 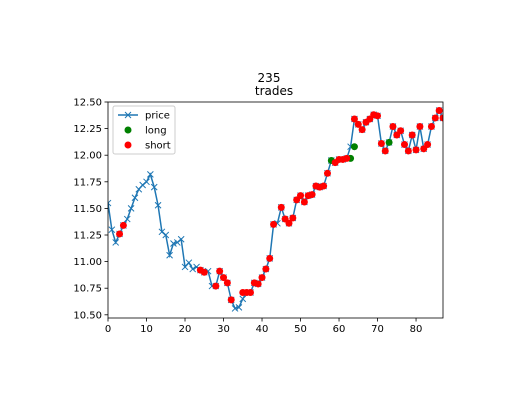 What do you see at coordinates (146, 329) in the screenshot?
I see `x-tick-label: 10` at bounding box center [146, 329].